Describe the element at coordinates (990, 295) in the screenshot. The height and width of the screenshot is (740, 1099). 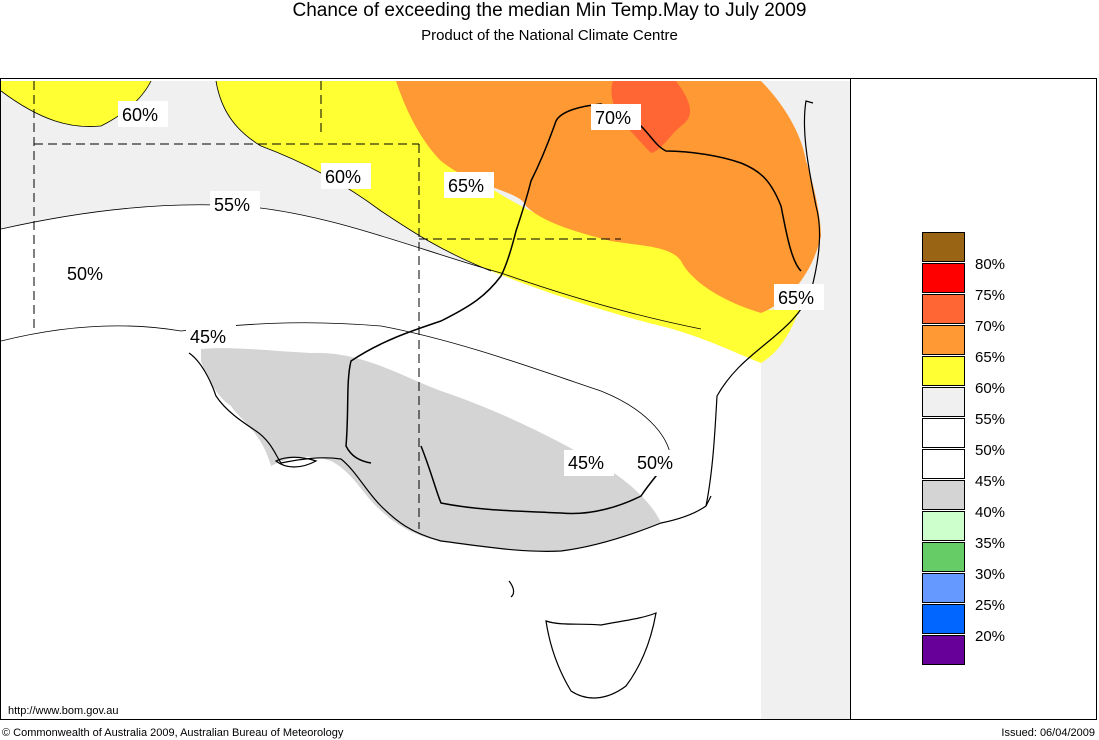
I see `legend-label: 75%` at that location.